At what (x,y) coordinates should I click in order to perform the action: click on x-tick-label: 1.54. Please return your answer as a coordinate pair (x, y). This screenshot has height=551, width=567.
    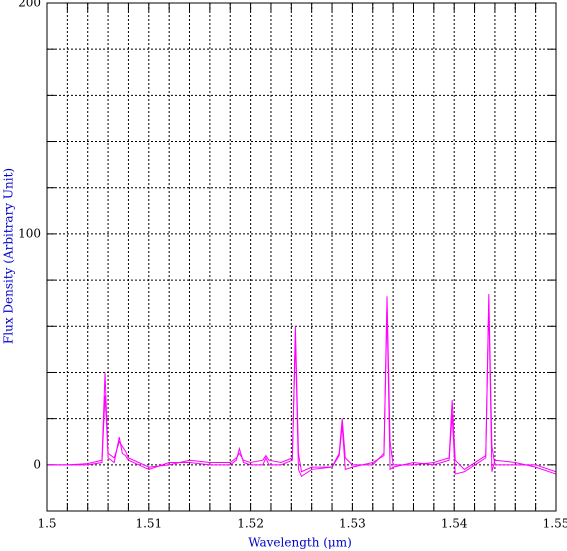
    Looking at the image, I should click on (454, 524).